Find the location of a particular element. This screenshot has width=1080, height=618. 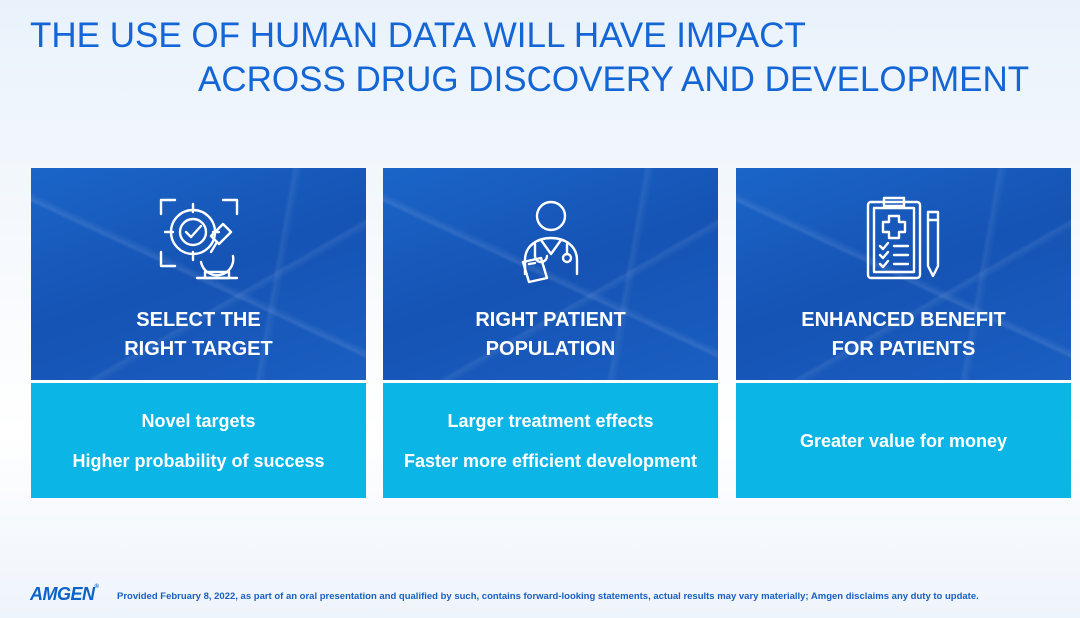

card-heading-line: FOR PATIENTS is located at coordinates (903, 349).